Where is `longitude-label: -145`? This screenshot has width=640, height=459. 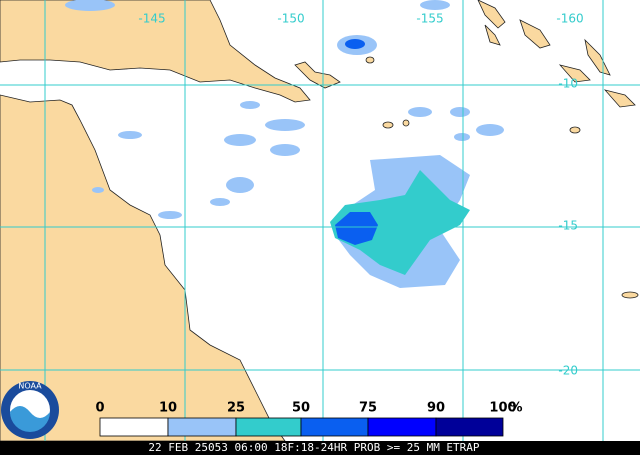 longitude-label: -145 is located at coordinates (151, 19).